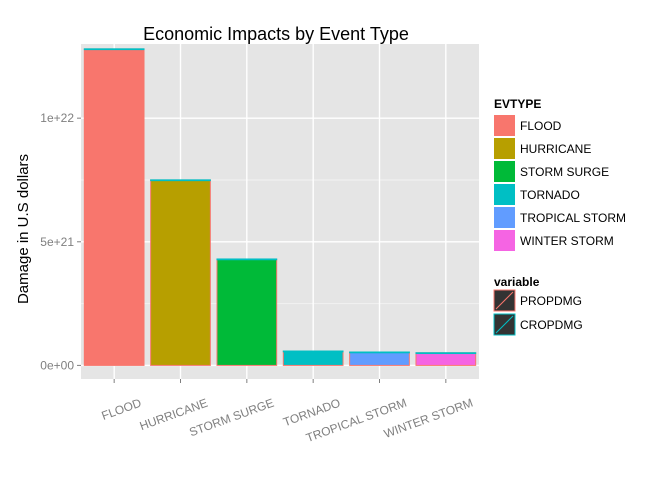 This screenshot has height=485, width=672. What do you see at coordinates (247, 312) in the screenshot?
I see `bar-storm-surge-propdmg` at bounding box center [247, 312].